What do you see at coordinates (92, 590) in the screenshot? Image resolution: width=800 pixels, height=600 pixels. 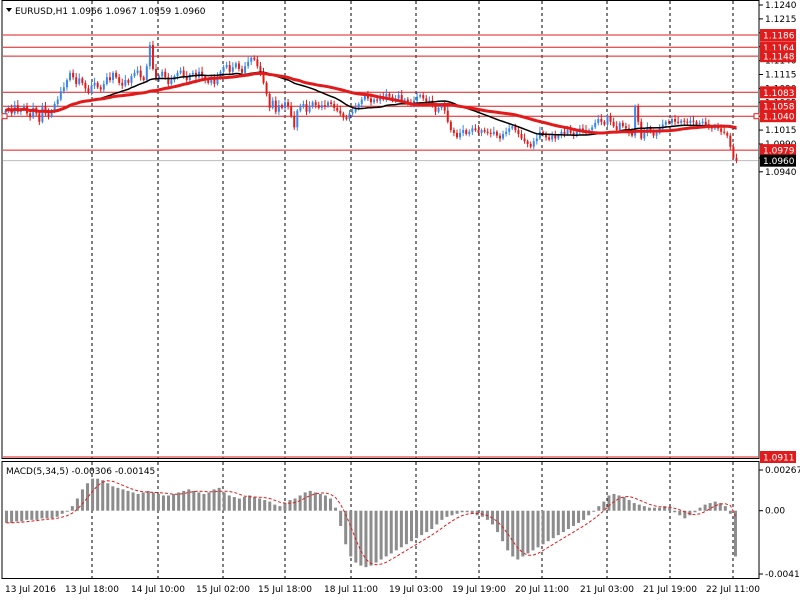 I see `time-tick-label: 13 Jul 18:00` at bounding box center [92, 590].